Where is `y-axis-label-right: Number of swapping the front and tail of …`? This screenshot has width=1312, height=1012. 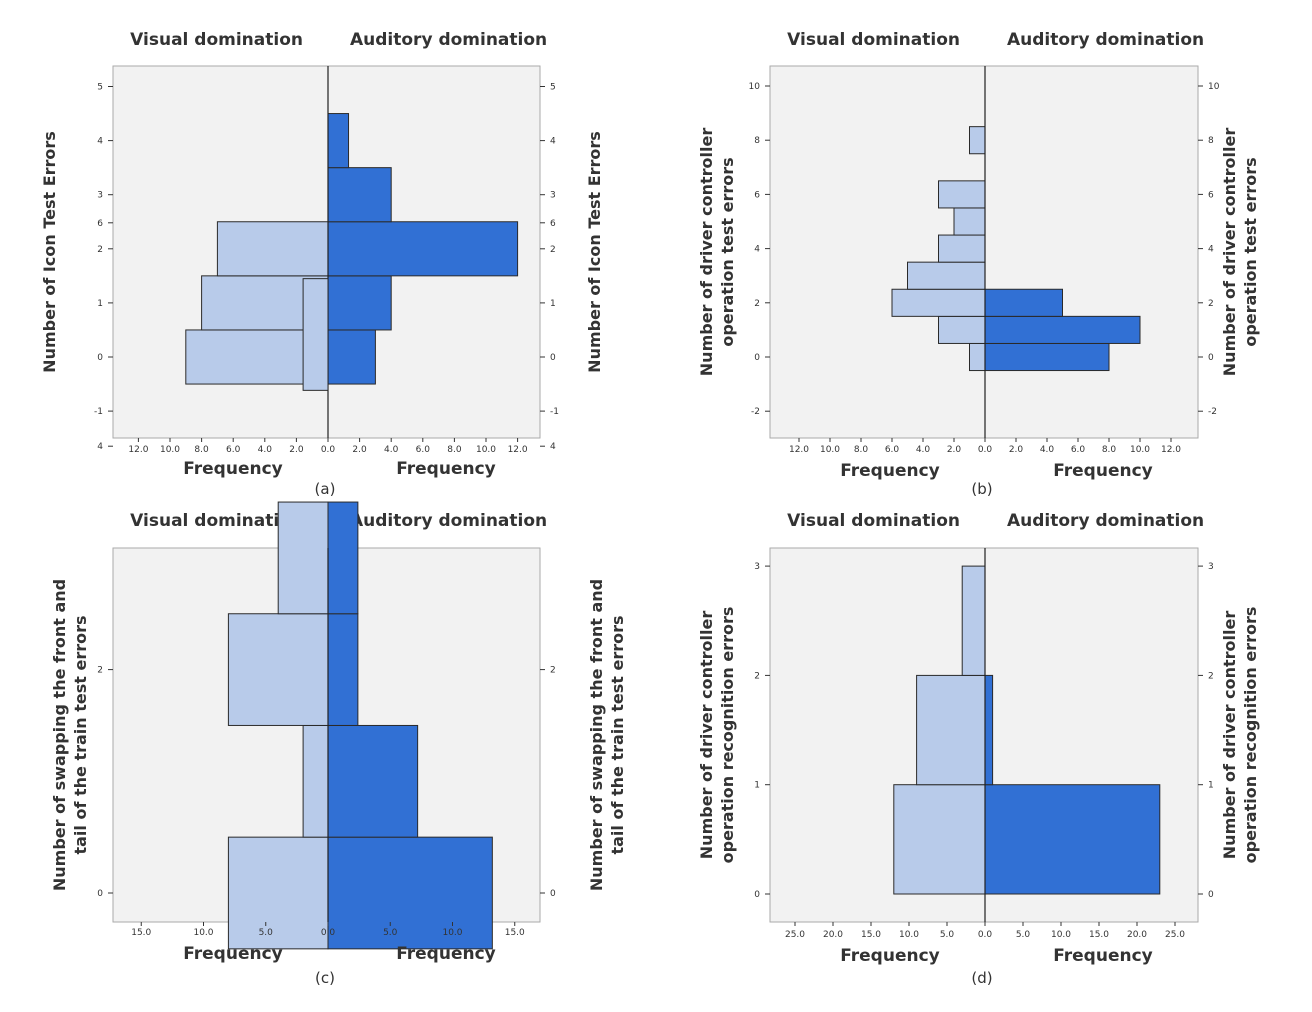 y-axis-label-right: Number of swapping the front and tail of … is located at coordinates (607, 735).